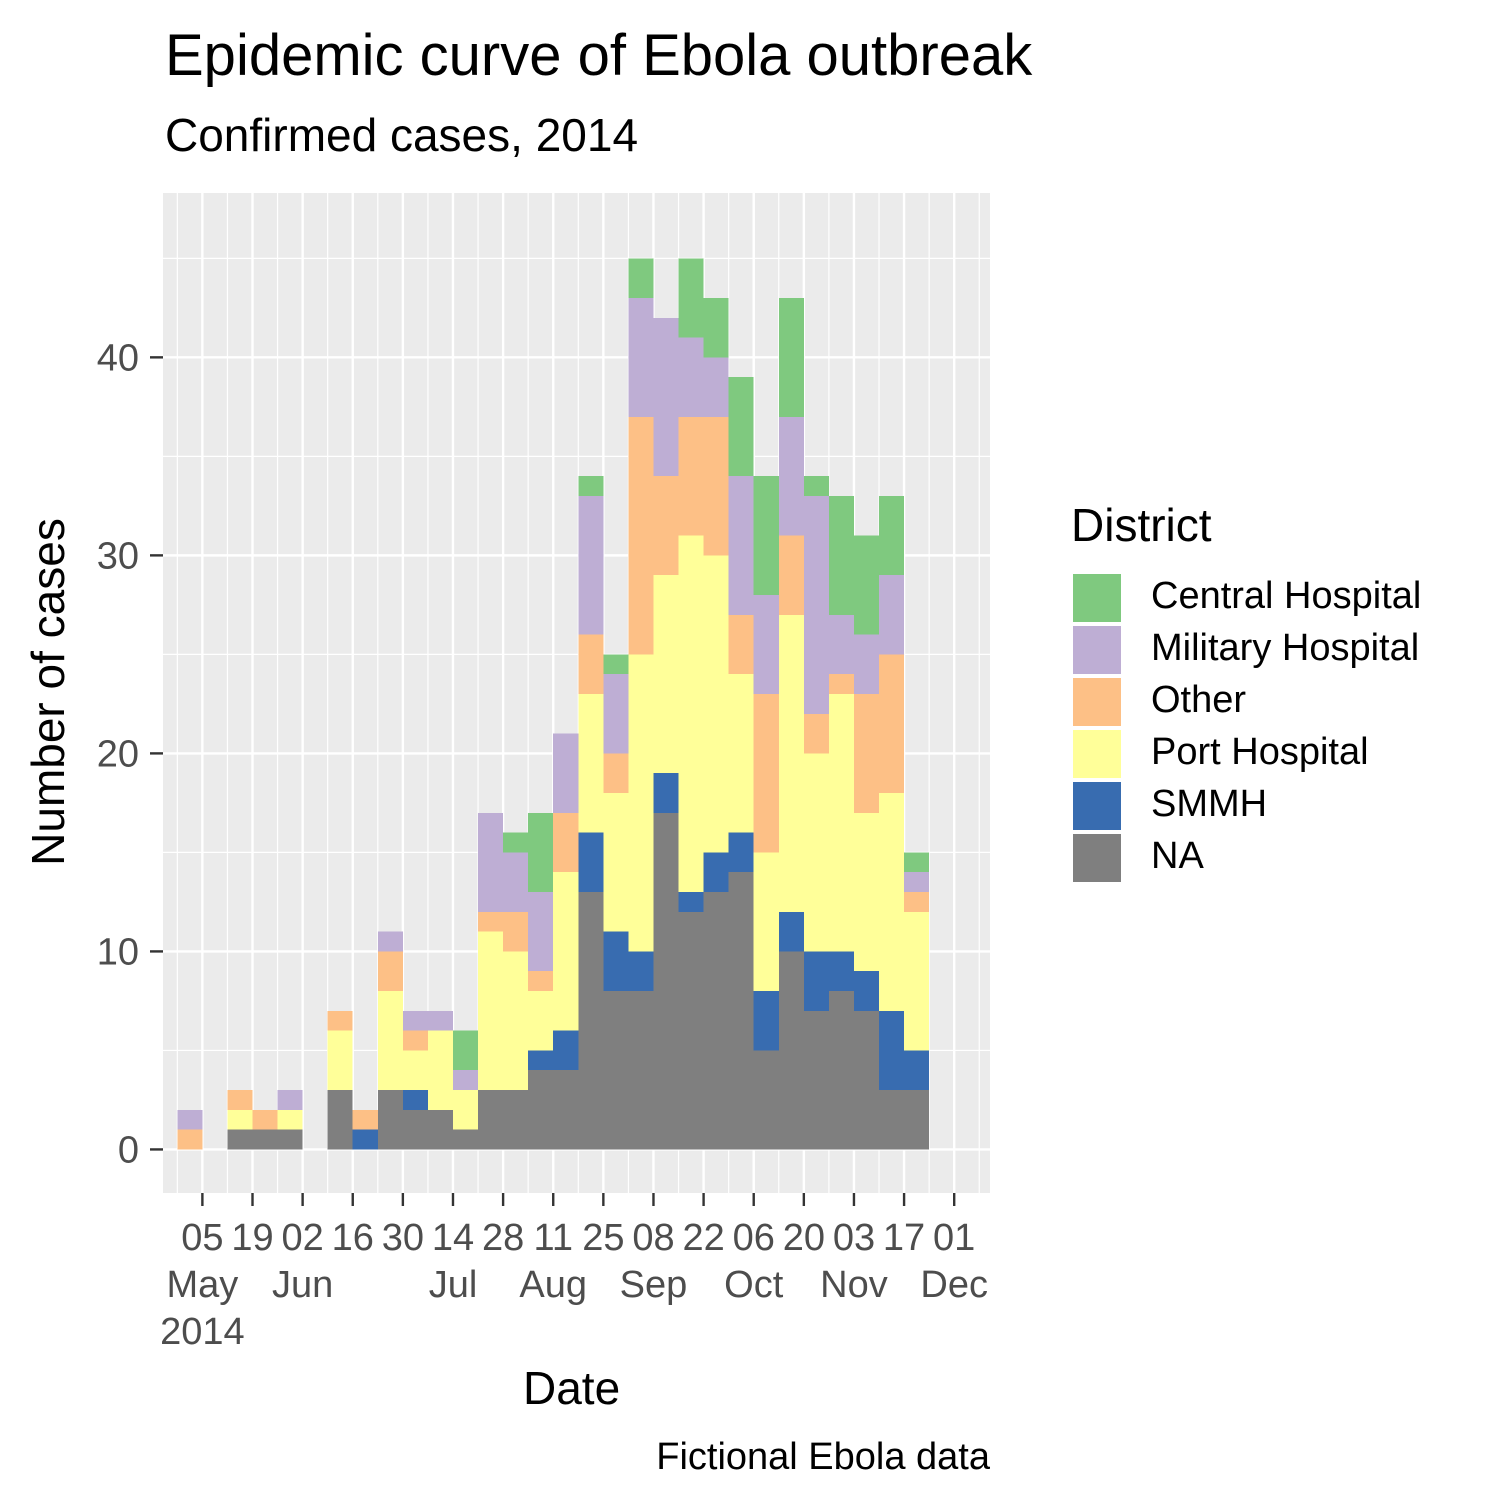 The width and height of the screenshot is (1512, 1512). Describe the element at coordinates (653, 1238) in the screenshot. I see `x-tick-label: 08` at that location.